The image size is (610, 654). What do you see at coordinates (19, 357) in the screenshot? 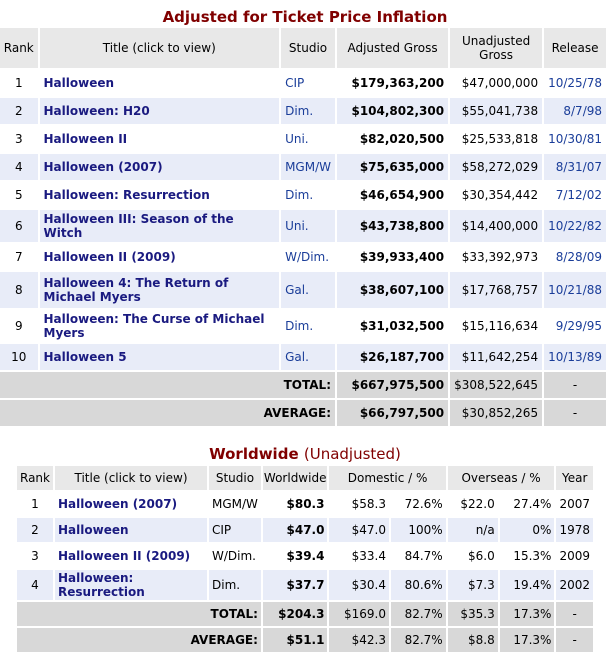
I see `rank-cell: 10` at bounding box center [19, 357].